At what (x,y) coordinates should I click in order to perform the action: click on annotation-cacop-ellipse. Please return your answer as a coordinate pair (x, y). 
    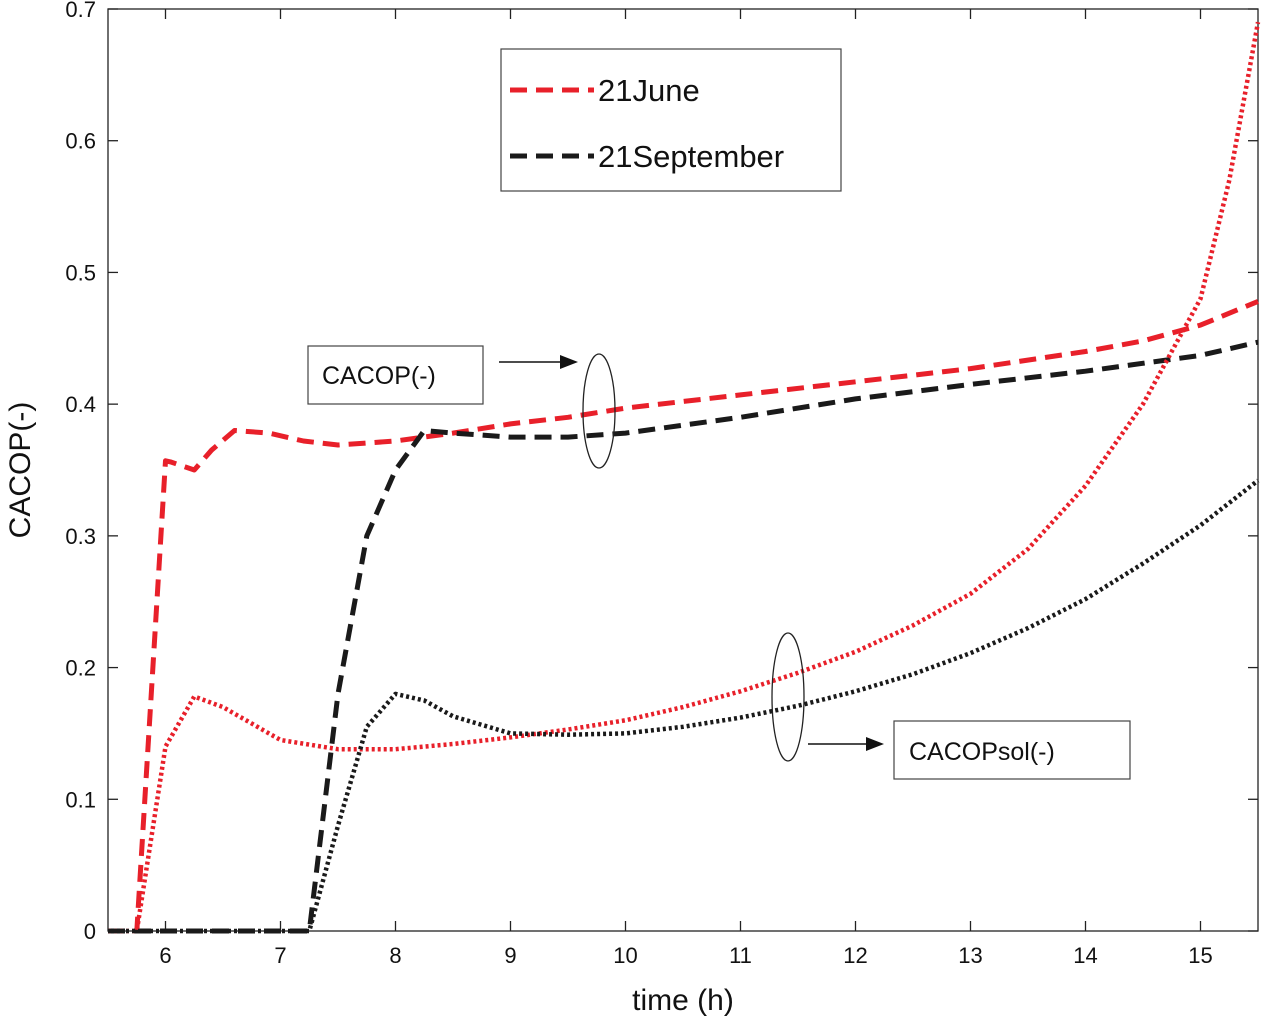
    Looking at the image, I should click on (599, 411).